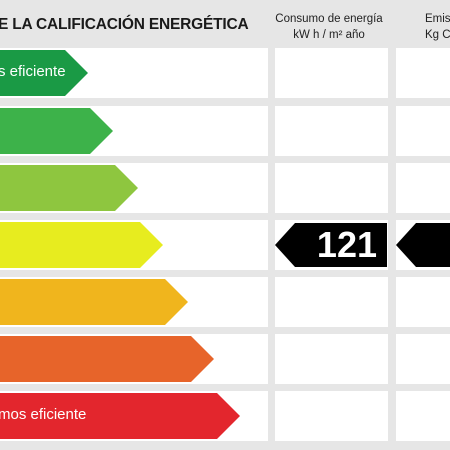 Image resolution: width=450 pixels, height=450 pixels. I want to click on consumo-unit: kW h / m² año, so click(329, 35).